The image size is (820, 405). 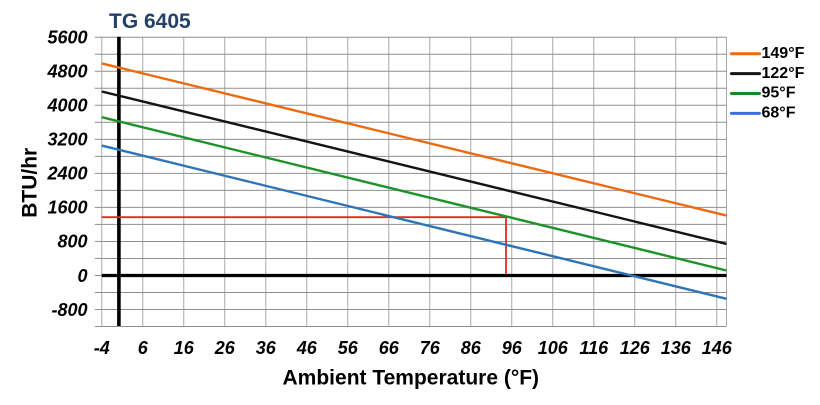 I want to click on svg-text: 4800, so click(x=66, y=72).